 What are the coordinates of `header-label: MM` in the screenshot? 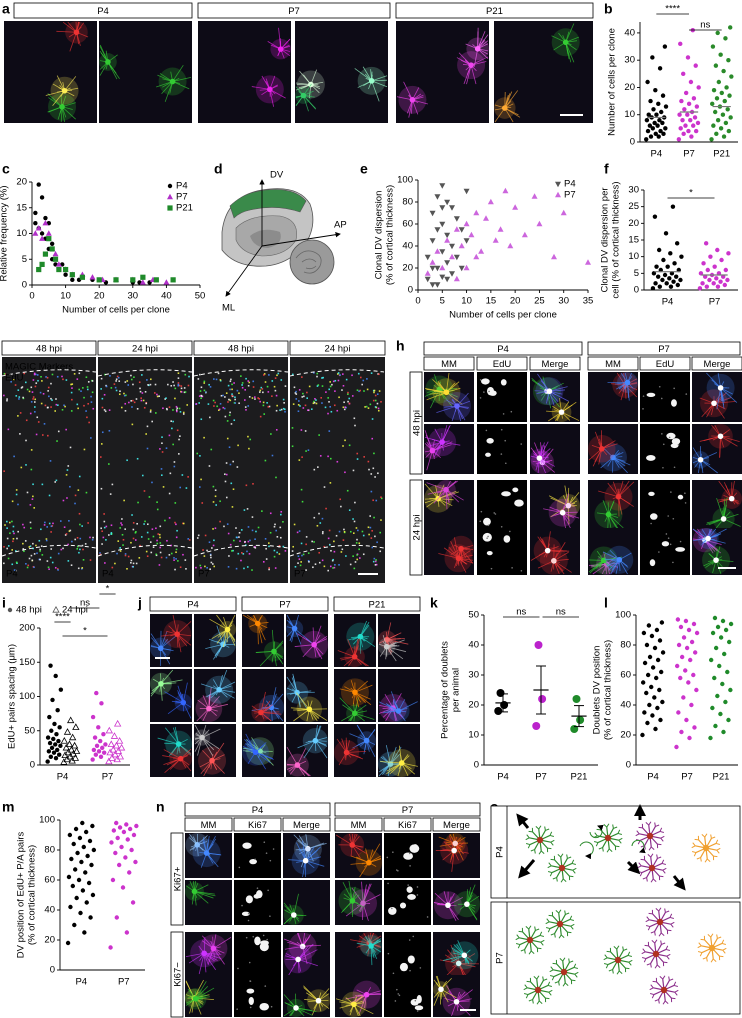 It's located at (209, 825).